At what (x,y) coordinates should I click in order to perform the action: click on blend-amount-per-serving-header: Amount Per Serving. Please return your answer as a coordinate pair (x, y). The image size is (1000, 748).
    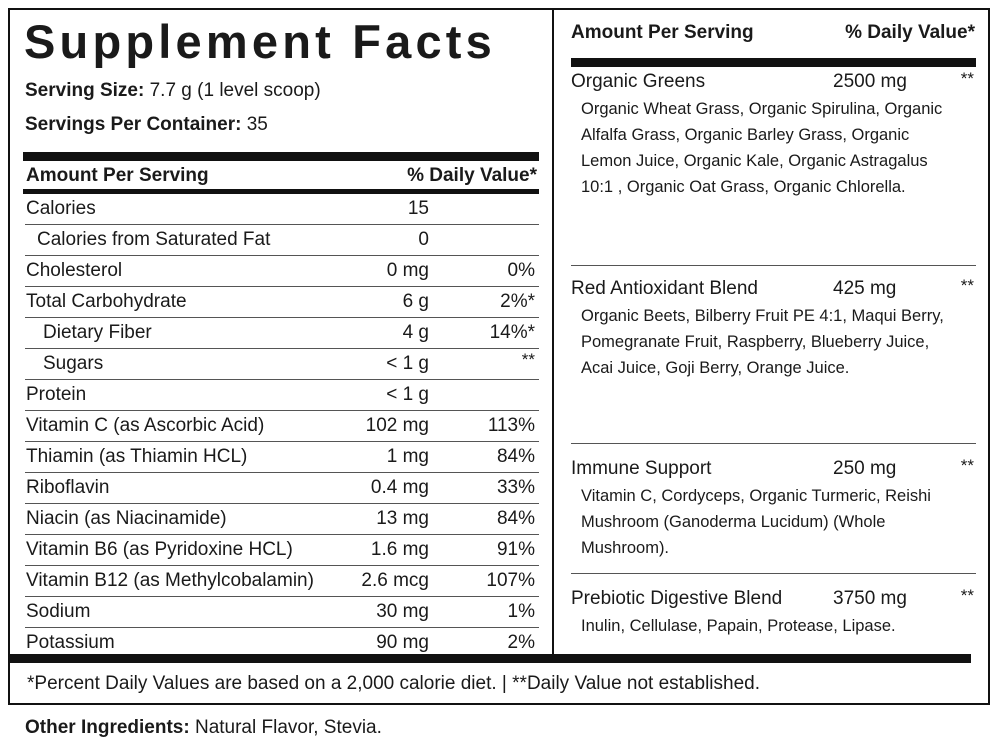
    Looking at the image, I should click on (662, 32).